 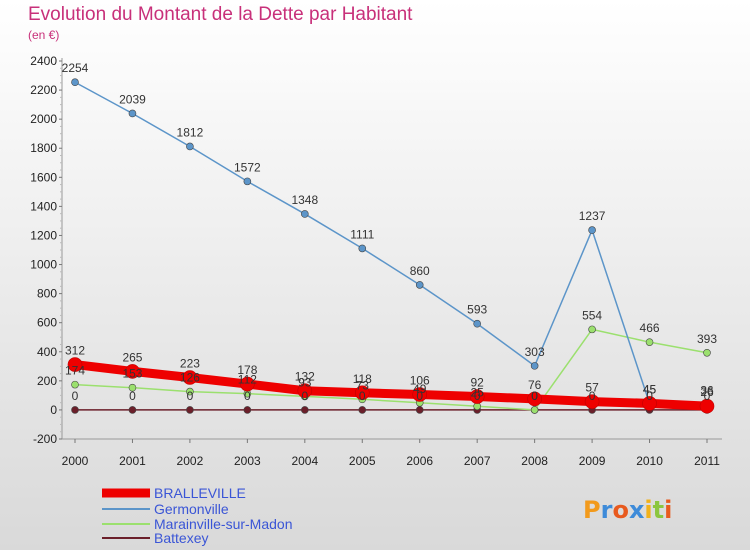 I want to click on data-label: 26, so click(x=707, y=392).